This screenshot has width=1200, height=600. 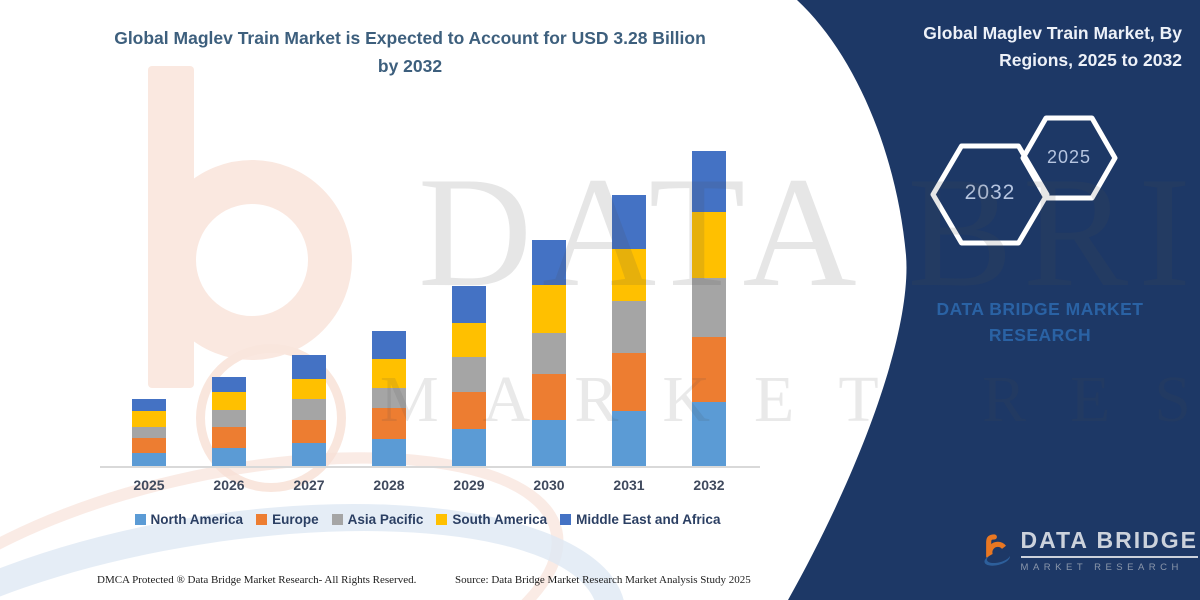 I want to click on bar-segment-middle-east-and-africa-2027, so click(x=309, y=366).